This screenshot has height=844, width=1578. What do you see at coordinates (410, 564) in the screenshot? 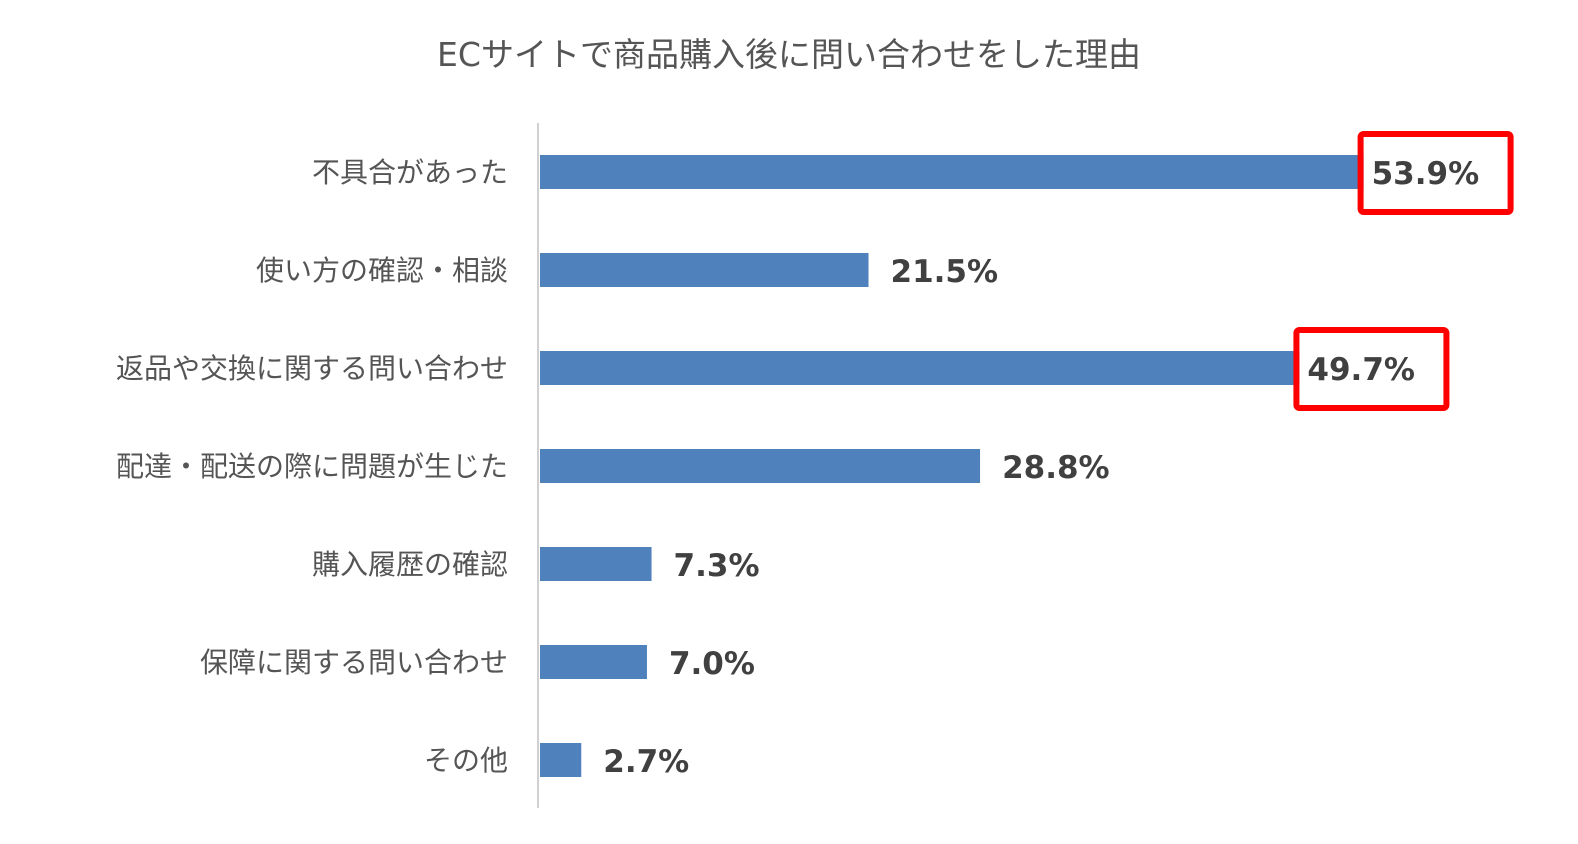
I see `category-label: 購入履歴の確認` at bounding box center [410, 564].